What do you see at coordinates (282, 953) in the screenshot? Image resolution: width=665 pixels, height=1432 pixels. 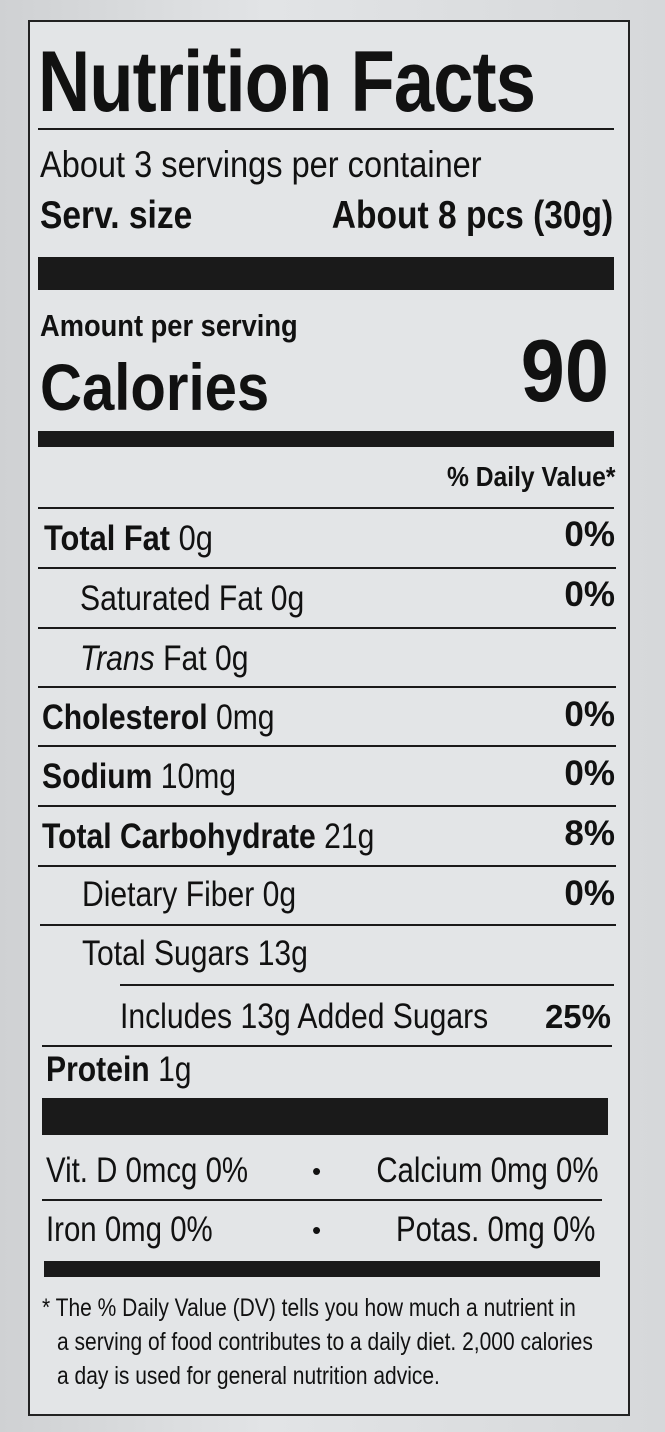 I see `nutrient-amount: 13g` at bounding box center [282, 953].